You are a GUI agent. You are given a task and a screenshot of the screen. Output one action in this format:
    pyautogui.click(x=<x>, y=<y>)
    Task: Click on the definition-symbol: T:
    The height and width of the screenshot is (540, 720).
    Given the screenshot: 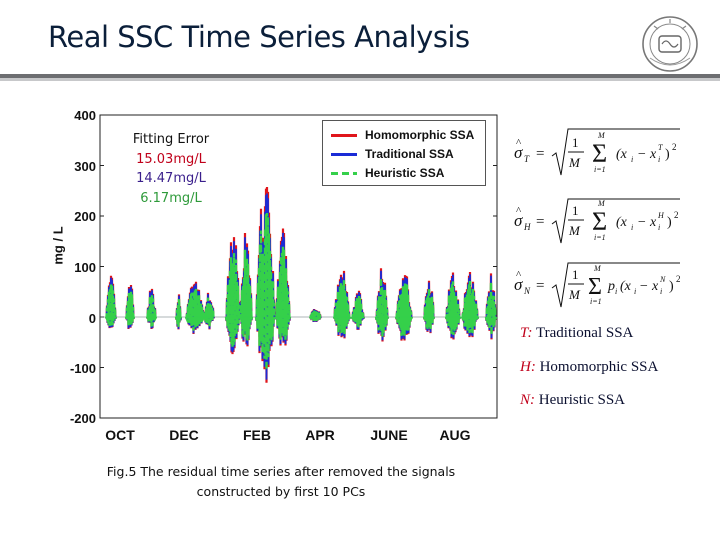 What is the action you would take?
    pyautogui.click(x=526, y=333)
    